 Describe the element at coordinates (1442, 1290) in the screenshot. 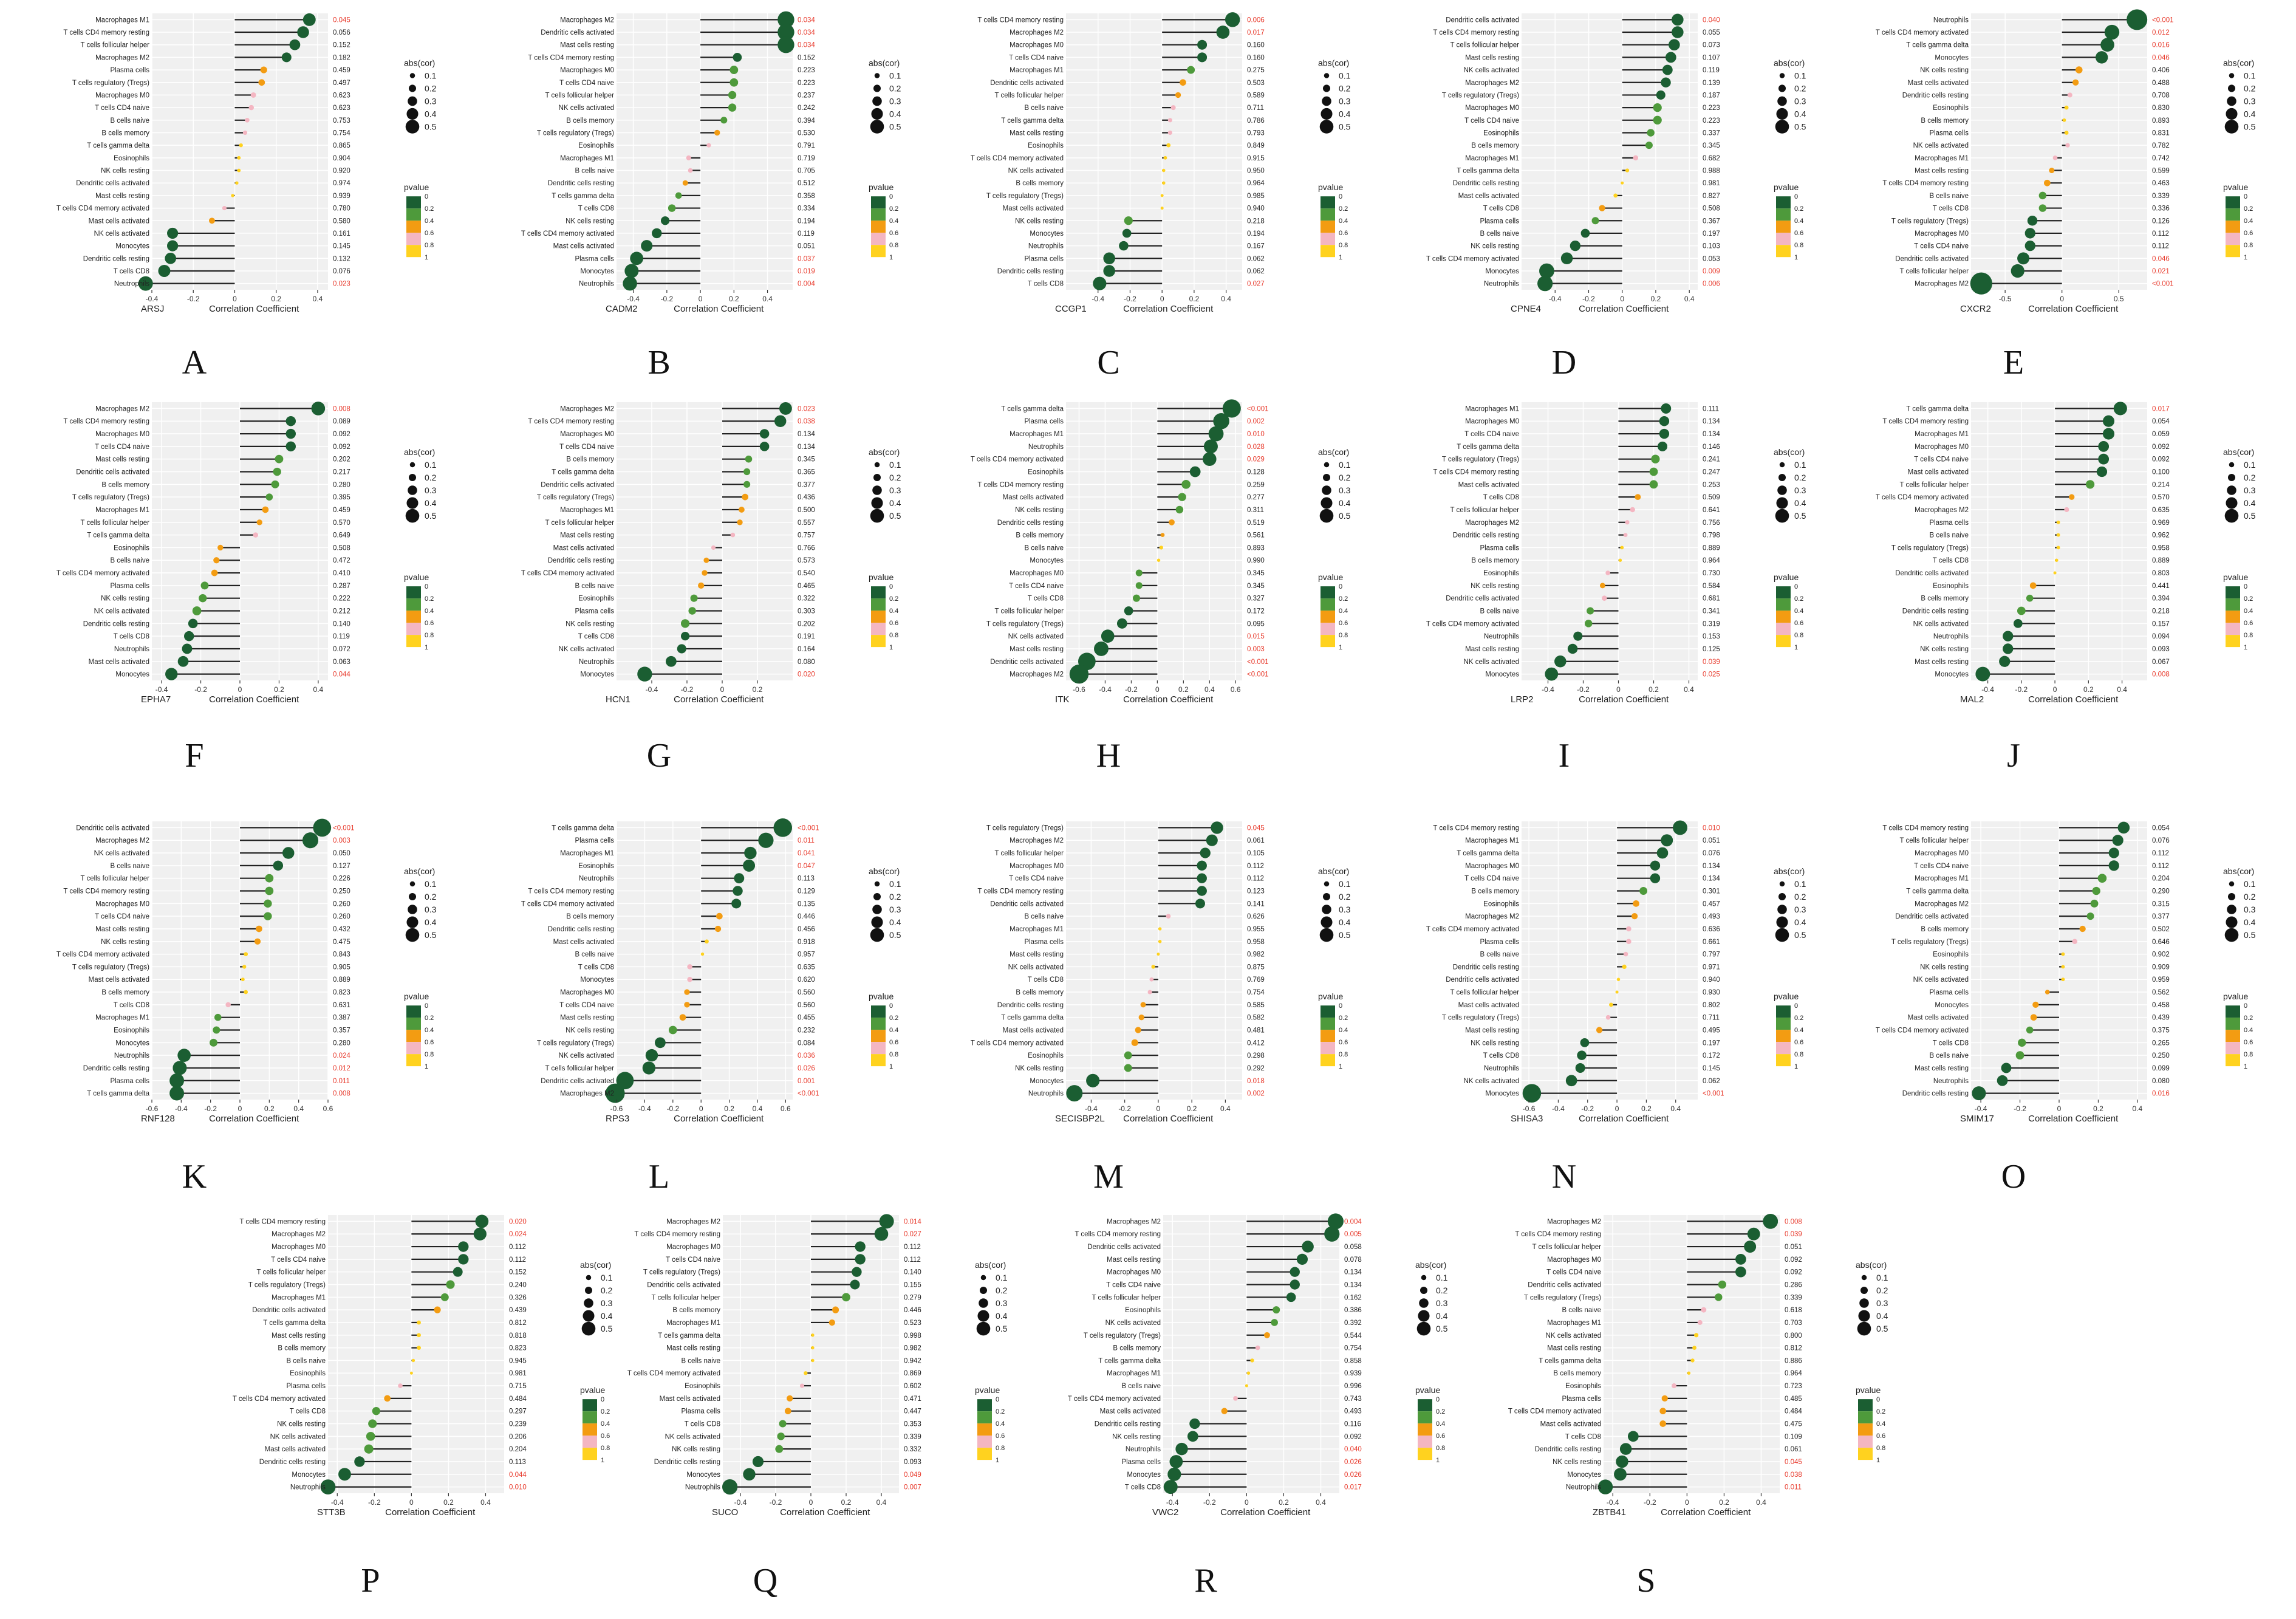

I see `size-legend-label: 0.2` at that location.